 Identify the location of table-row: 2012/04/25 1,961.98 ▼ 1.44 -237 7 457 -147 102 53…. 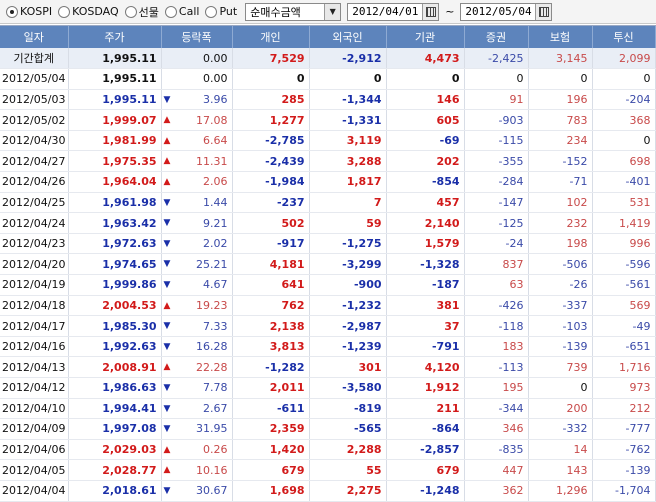
(328, 203).